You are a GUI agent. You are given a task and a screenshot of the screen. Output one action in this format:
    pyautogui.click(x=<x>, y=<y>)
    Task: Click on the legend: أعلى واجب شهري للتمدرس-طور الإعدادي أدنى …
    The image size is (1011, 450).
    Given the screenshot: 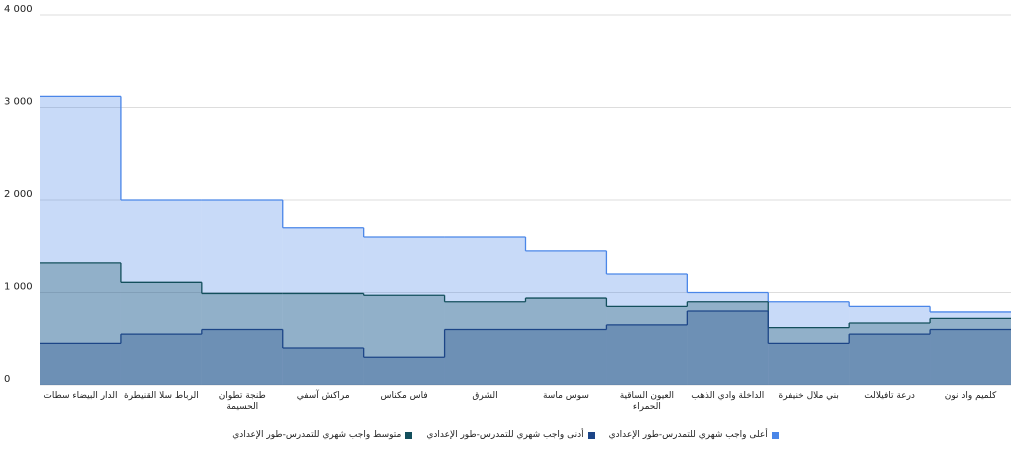 What is the action you would take?
    pyautogui.click(x=505, y=435)
    